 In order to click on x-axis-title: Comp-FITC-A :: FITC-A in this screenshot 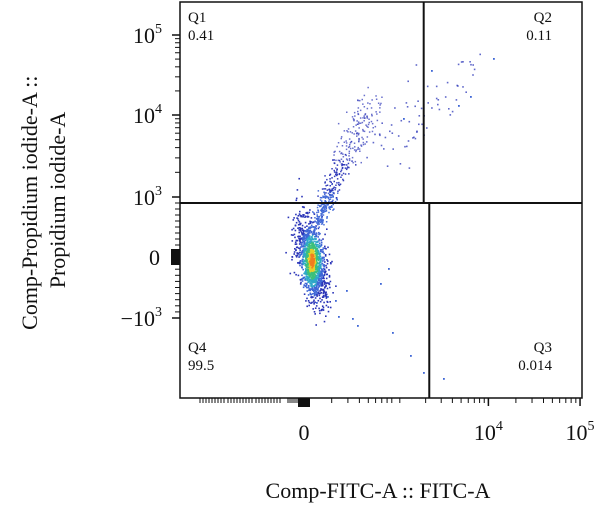, I will do `click(378, 490)`.